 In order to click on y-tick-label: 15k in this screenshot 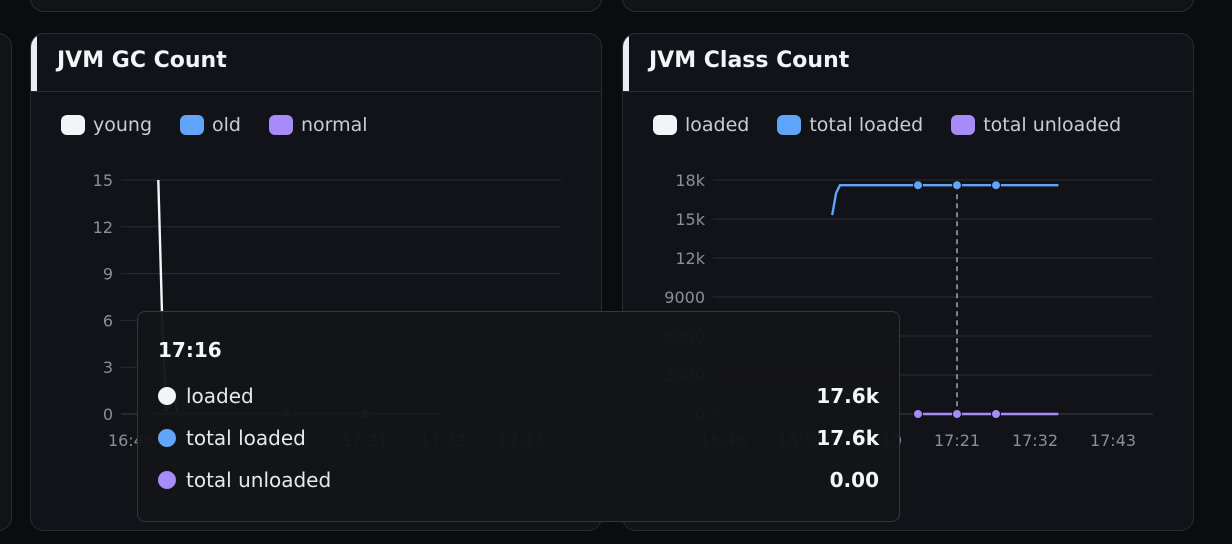, I will do `click(690, 219)`.